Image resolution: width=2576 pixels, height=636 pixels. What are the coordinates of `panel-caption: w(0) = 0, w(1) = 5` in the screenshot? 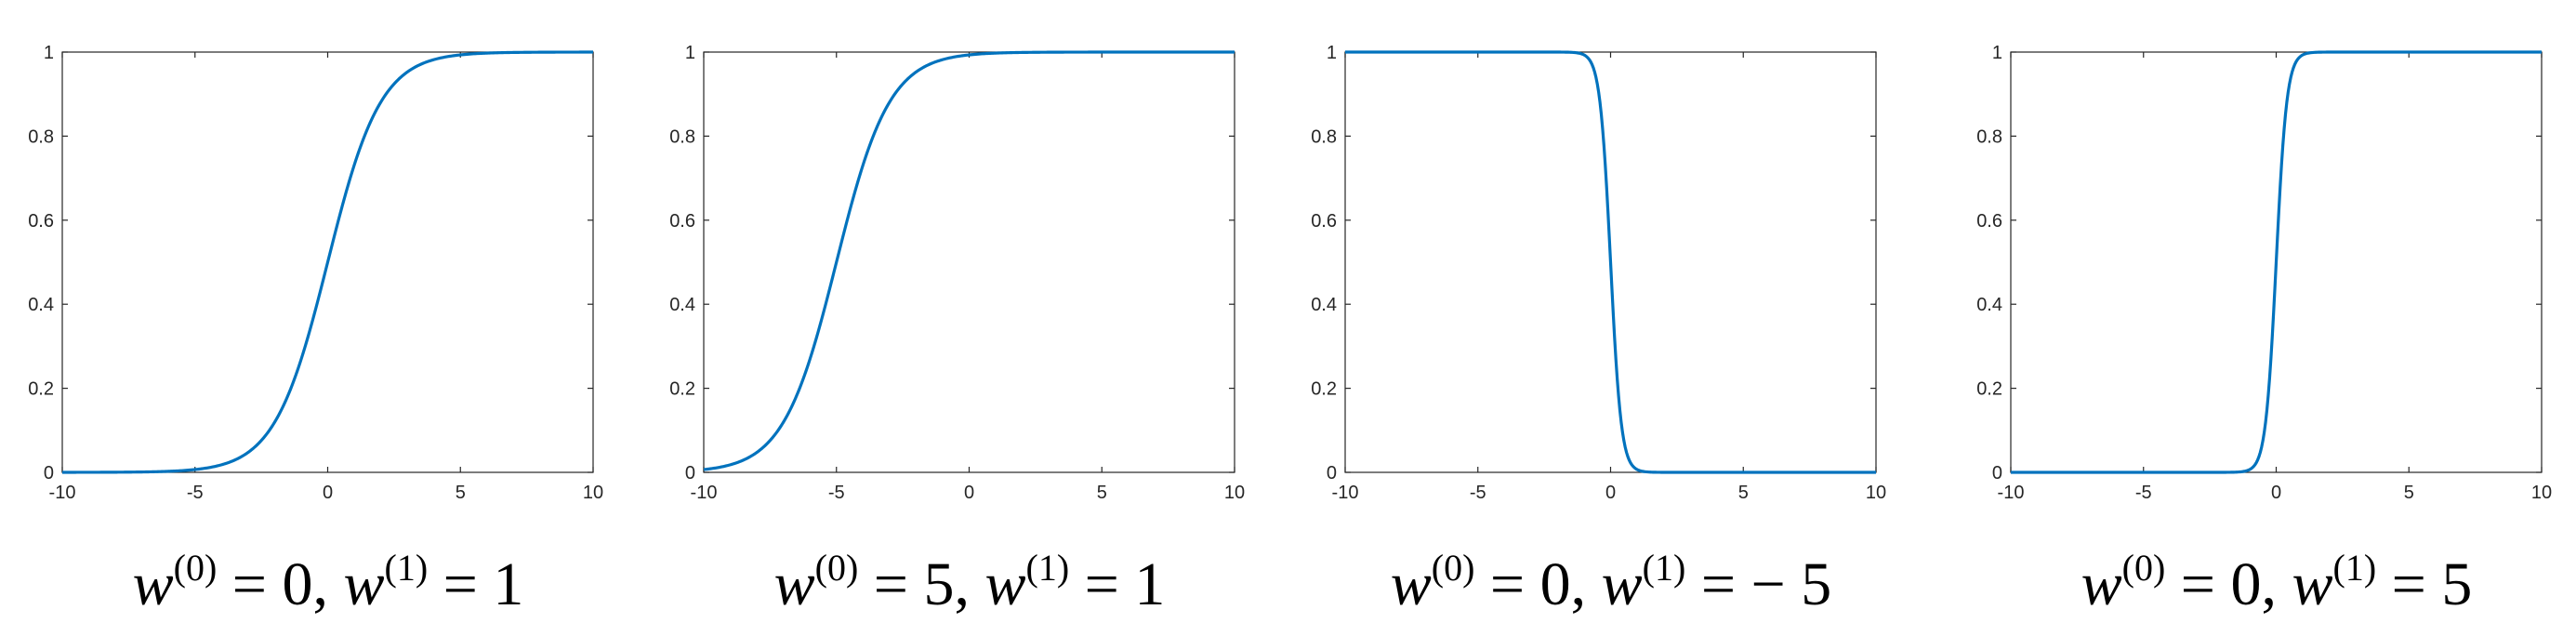 It's located at (2277, 582).